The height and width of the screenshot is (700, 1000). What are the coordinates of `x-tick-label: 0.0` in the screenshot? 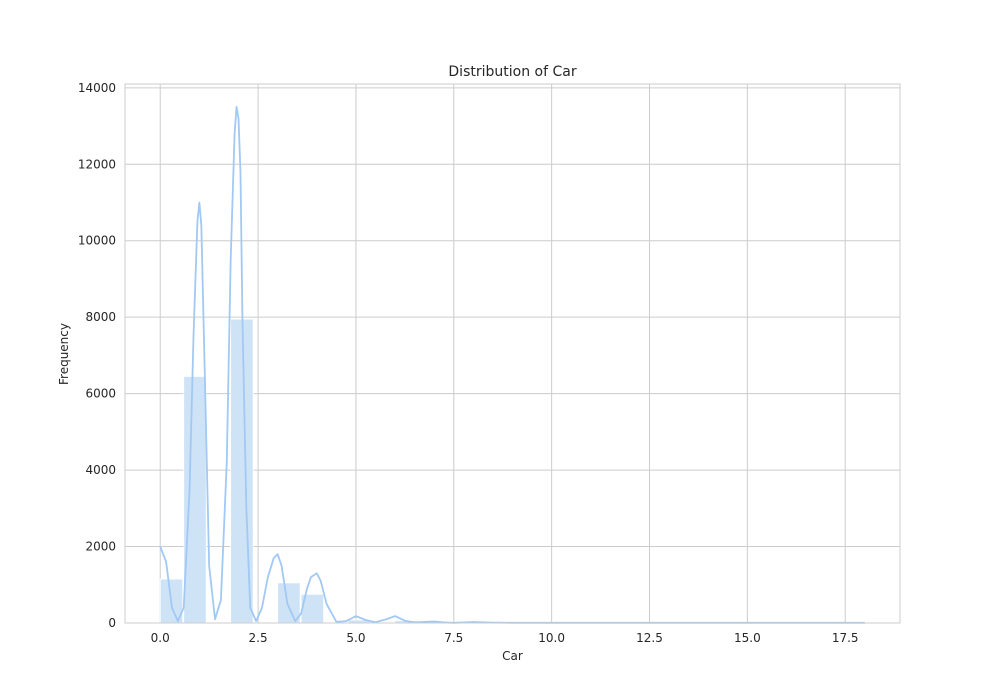 It's located at (160, 638).